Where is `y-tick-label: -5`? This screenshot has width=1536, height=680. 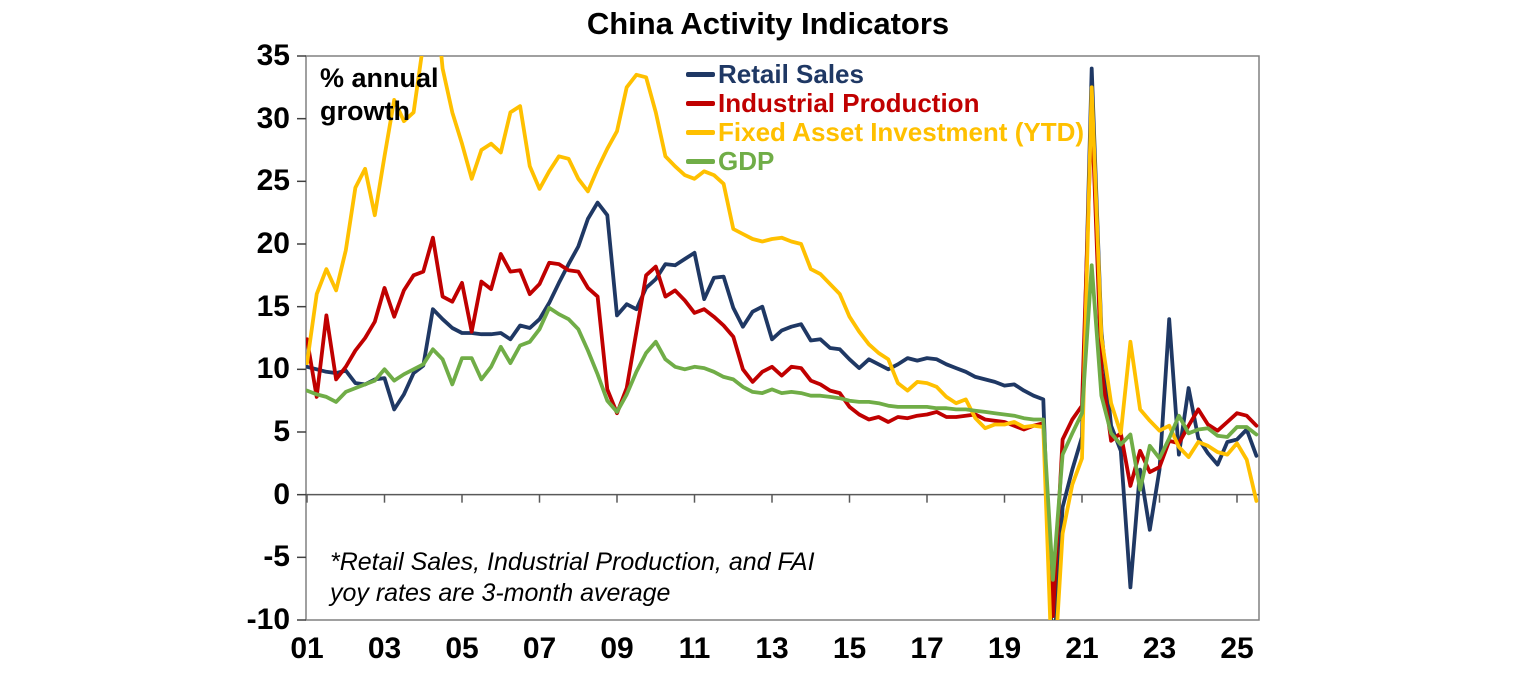
y-tick-label: -5 is located at coordinates (276, 557).